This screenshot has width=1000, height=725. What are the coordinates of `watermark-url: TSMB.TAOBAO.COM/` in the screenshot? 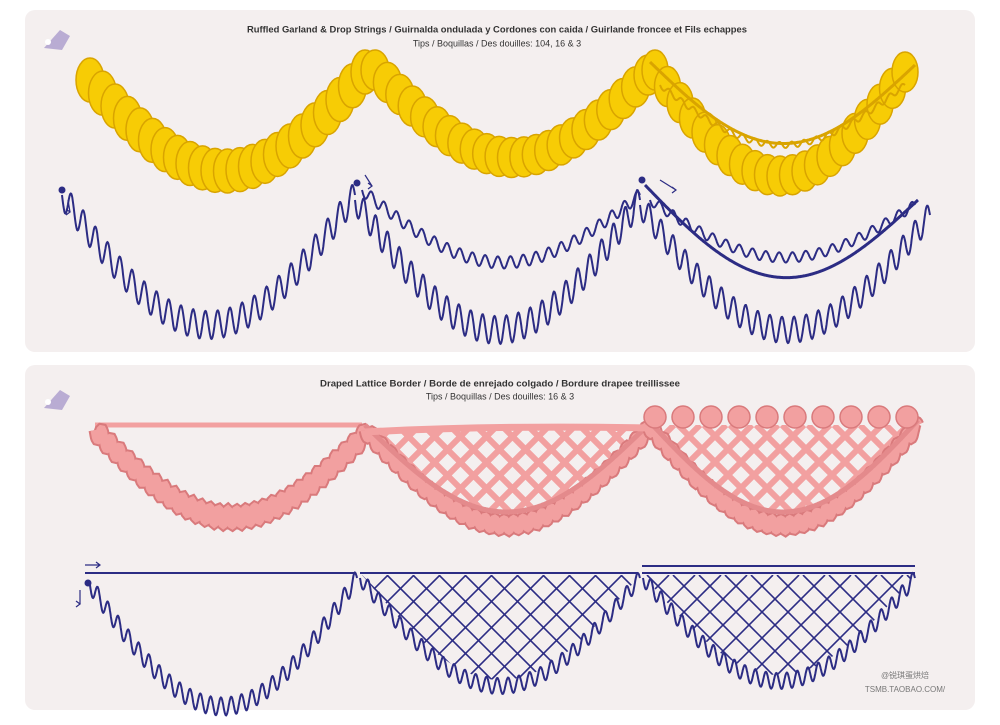 It's located at (905, 689).